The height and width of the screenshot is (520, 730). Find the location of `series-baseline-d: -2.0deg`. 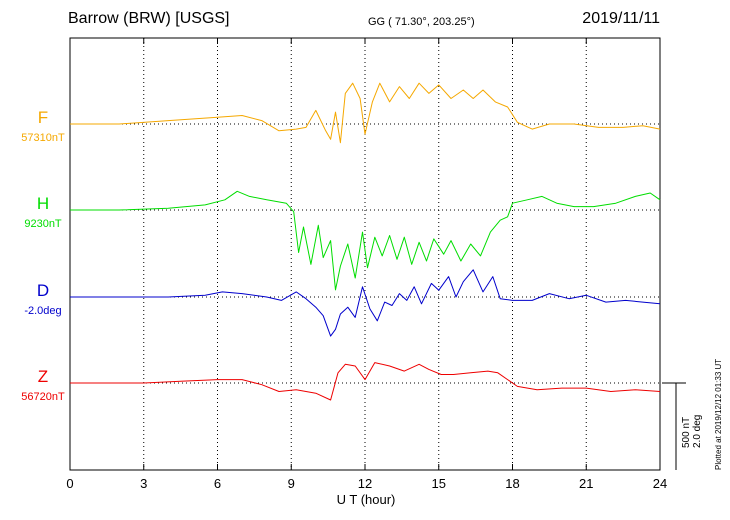

series-baseline-d: -2.0deg is located at coordinates (42, 311).